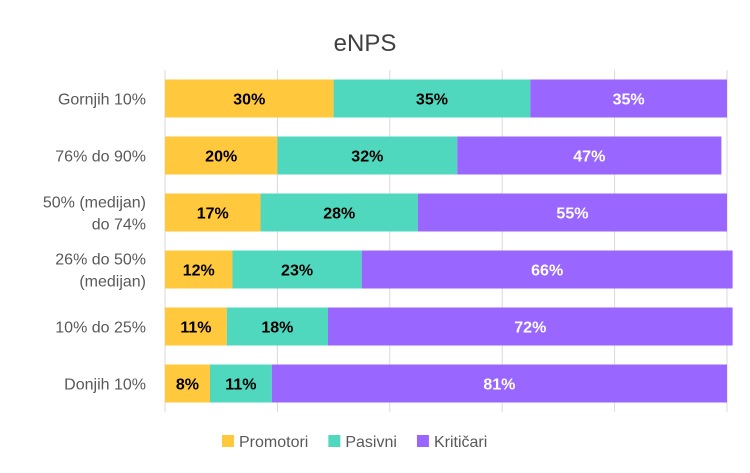  What do you see at coordinates (365, 43) in the screenshot?
I see `chart-title: eNPS` at bounding box center [365, 43].